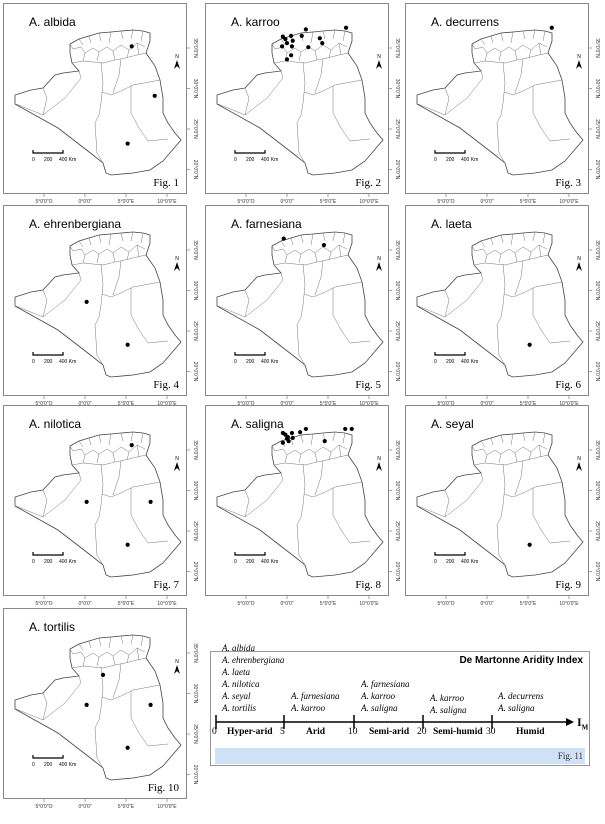 The width and height of the screenshot is (605, 824). Describe the element at coordinates (315, 732) in the screenshot. I see `zone-label: Arid` at that location.